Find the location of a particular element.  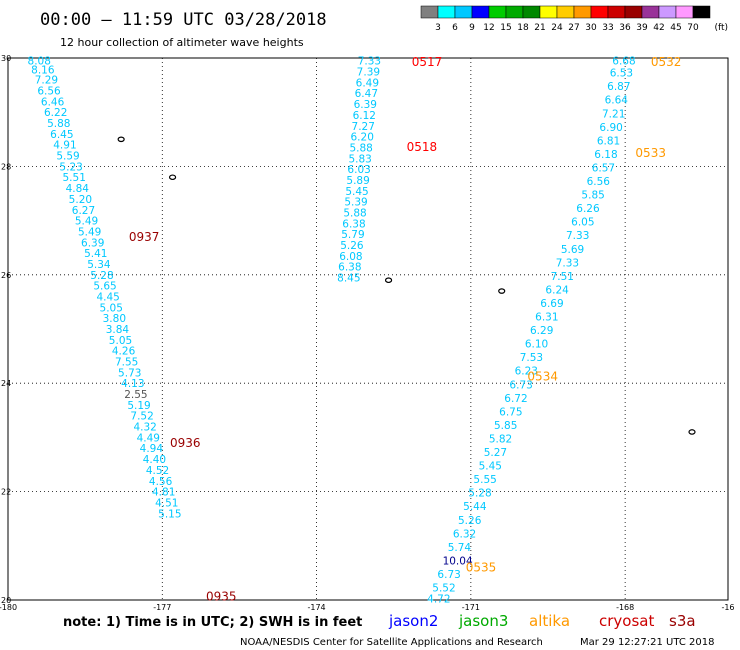

swh-value-label: 6.08 is located at coordinates (350, 257).